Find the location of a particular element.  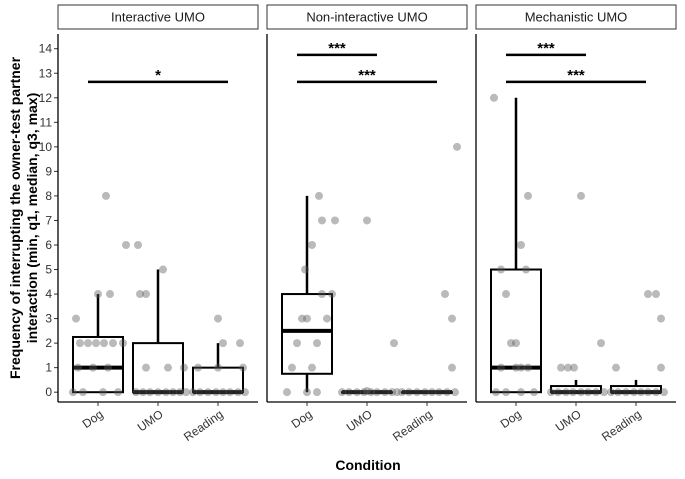

y-axis-title-line-2: interaction (min, q1, median, q3, max) is located at coordinates (32, 218).